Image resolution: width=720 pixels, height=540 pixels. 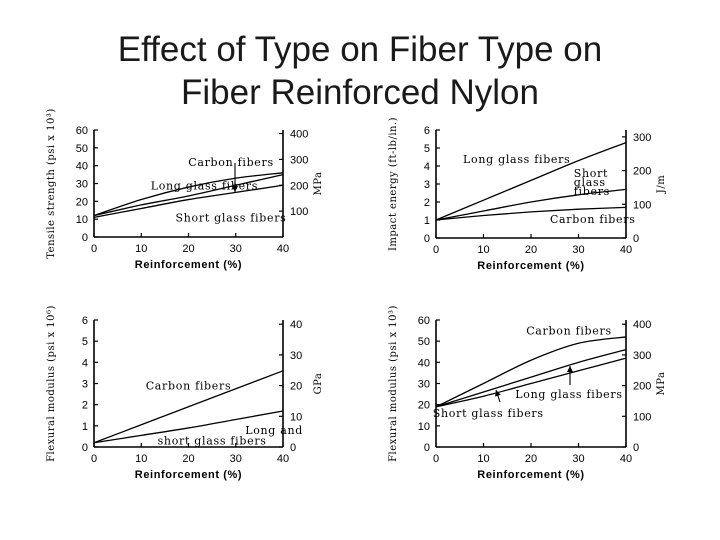 What do you see at coordinates (661, 184) in the screenshot?
I see `y2-axis-label: J/m` at bounding box center [661, 184].